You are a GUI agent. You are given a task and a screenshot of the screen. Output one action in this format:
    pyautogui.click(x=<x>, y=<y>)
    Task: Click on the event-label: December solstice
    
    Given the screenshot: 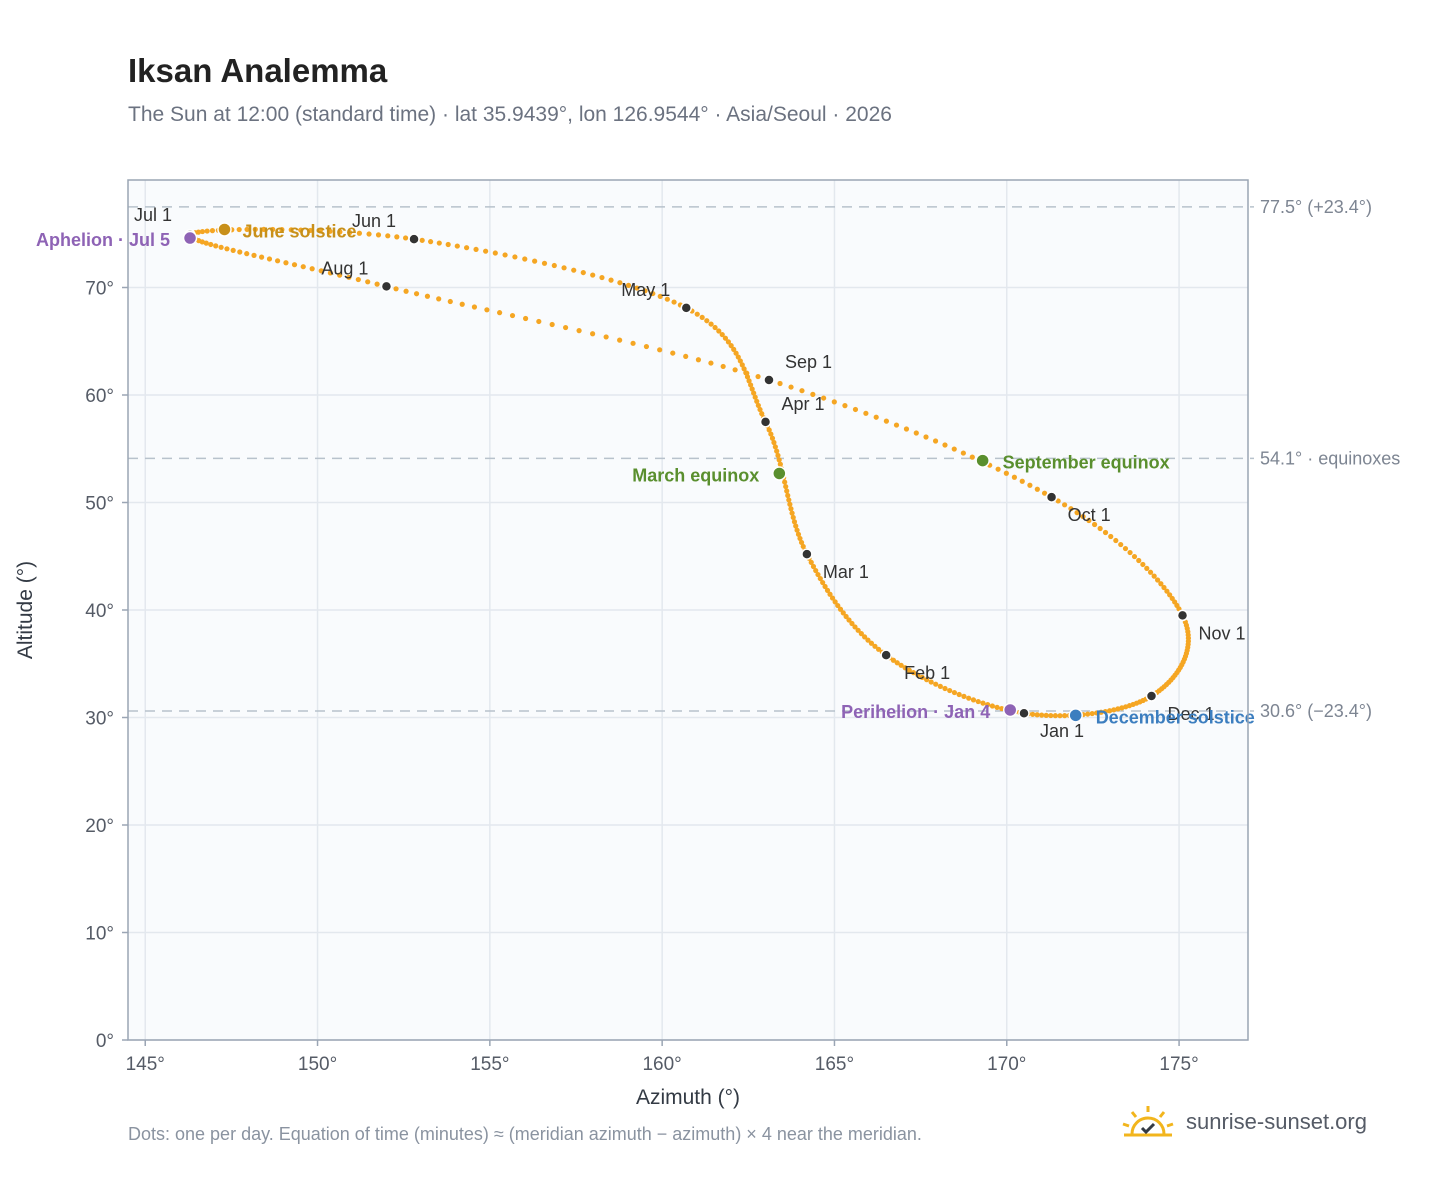 What is the action you would take?
    pyautogui.click(x=1175, y=717)
    